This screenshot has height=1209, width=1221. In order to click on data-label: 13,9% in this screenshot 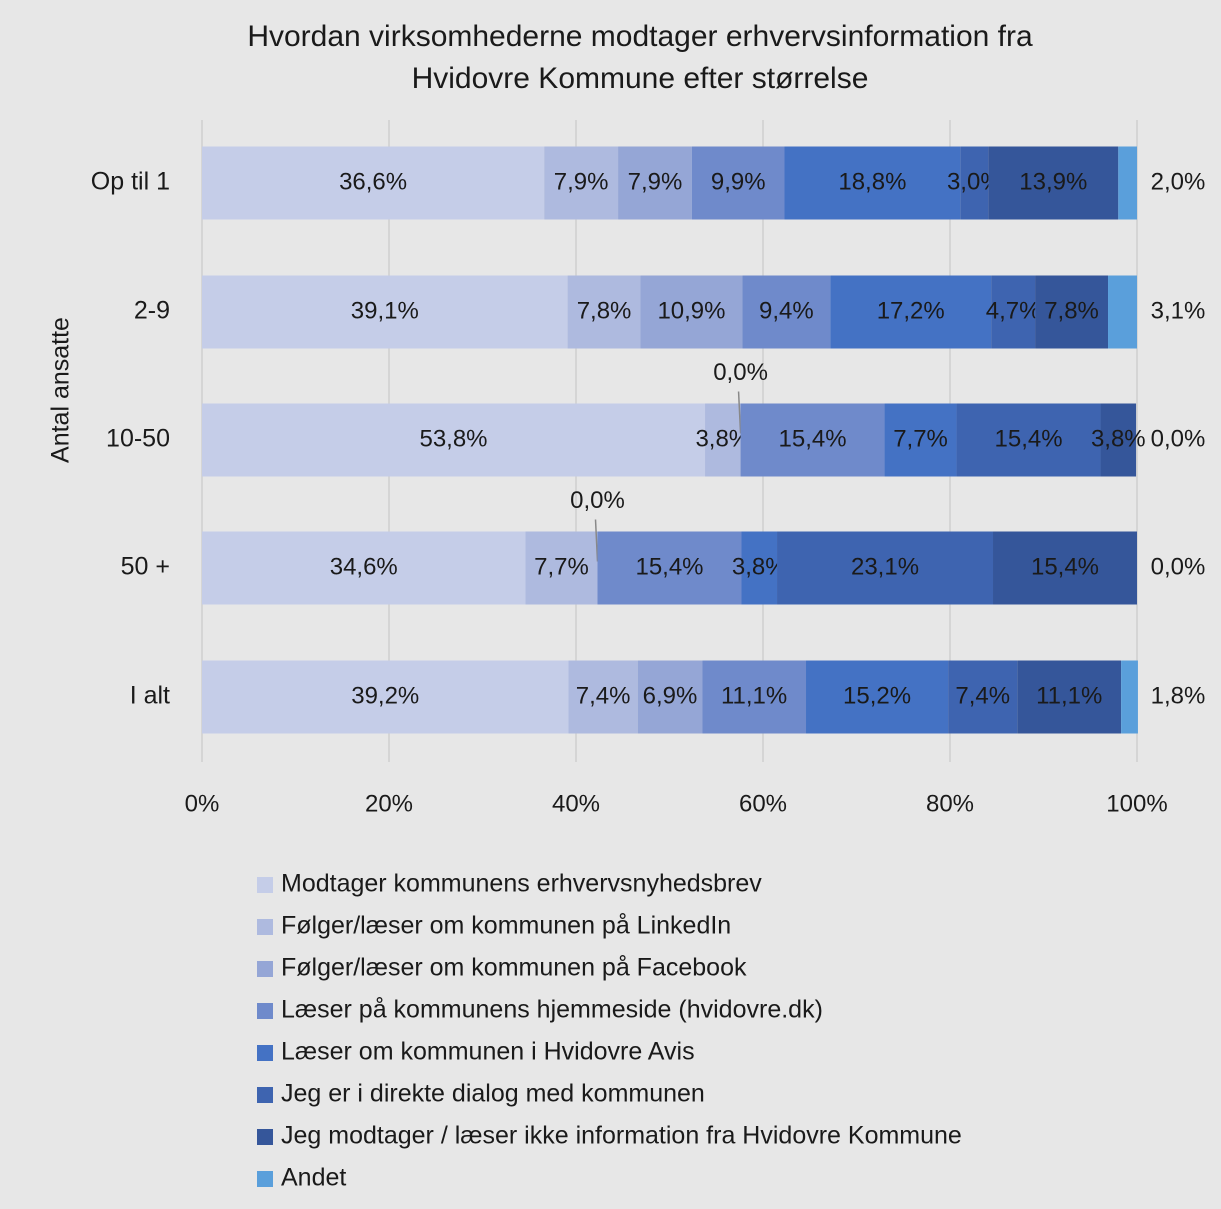, I will do `click(1053, 181)`.